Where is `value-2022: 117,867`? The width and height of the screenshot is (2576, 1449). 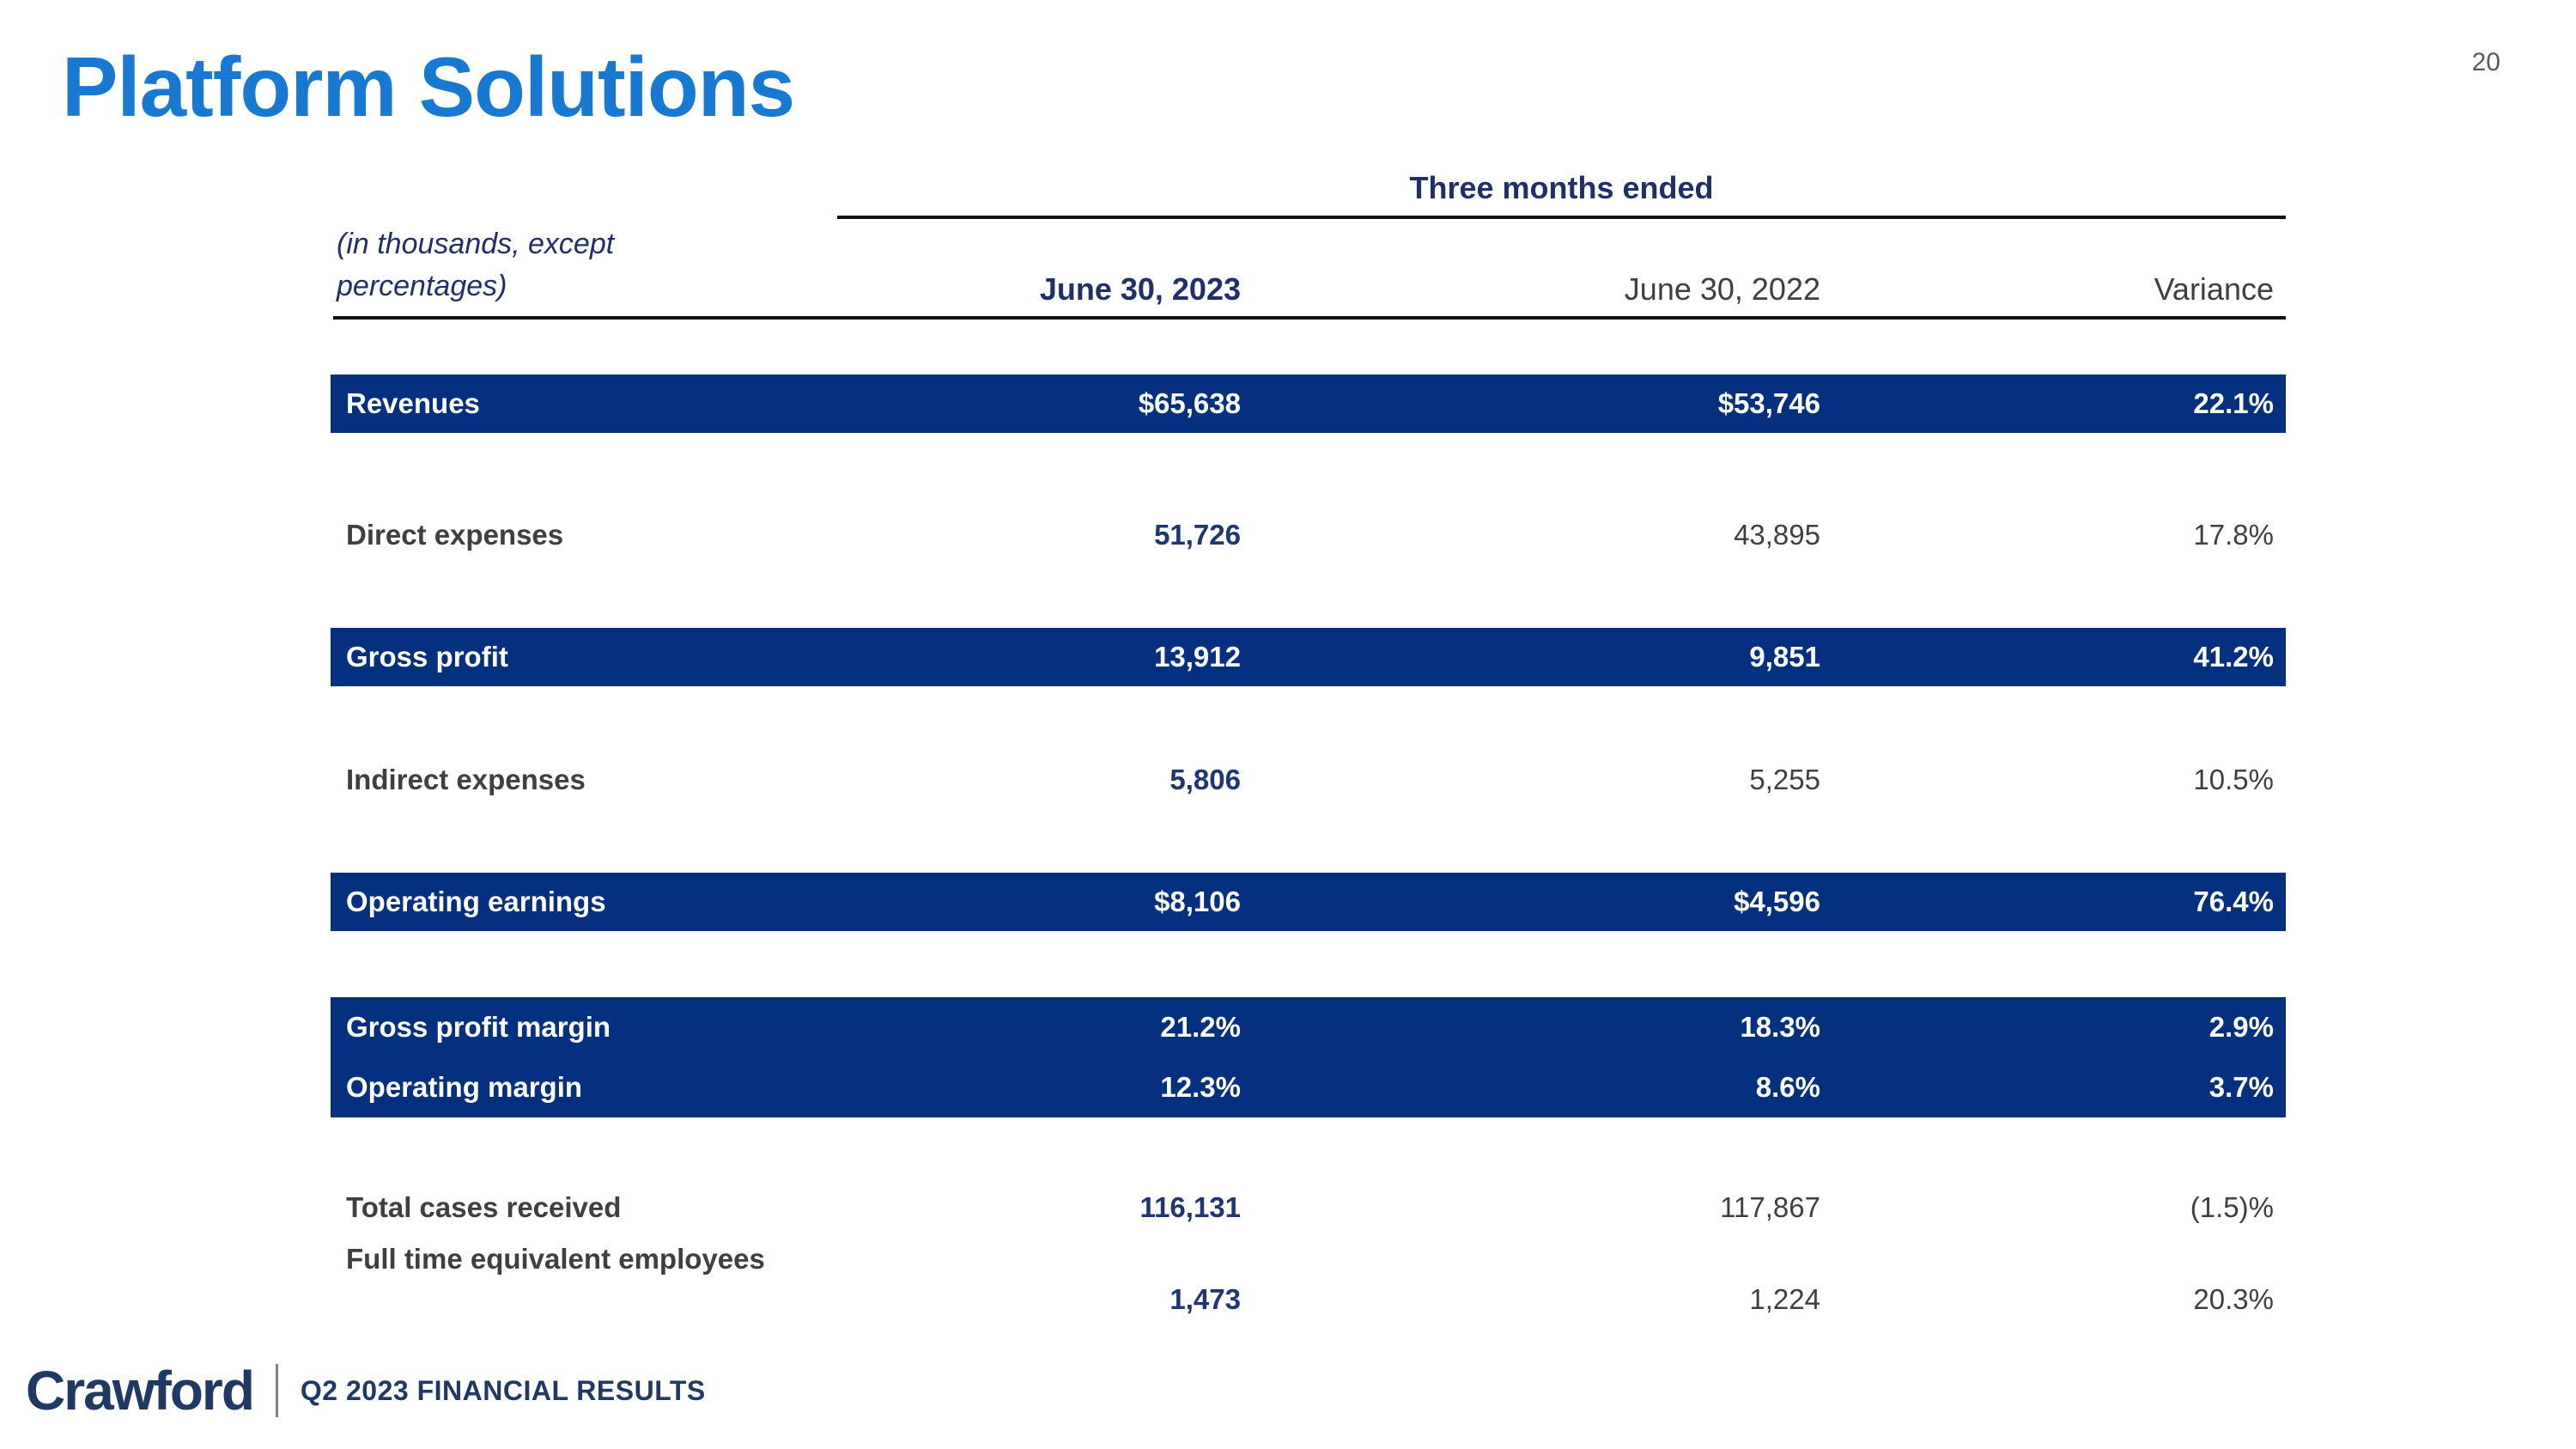
value-2022: 117,867 is located at coordinates (1770, 1207).